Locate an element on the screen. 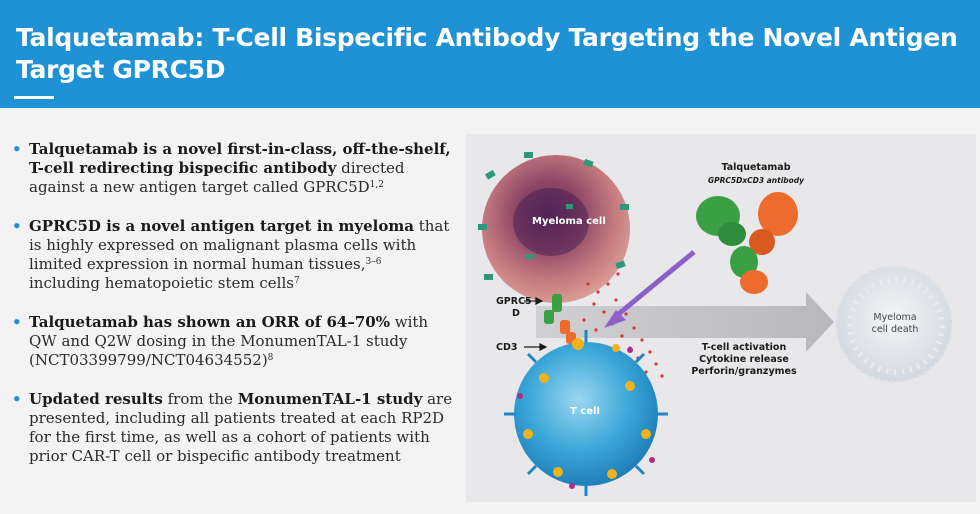  cell-death-label-cont: cell death is located at coordinates (895, 329).